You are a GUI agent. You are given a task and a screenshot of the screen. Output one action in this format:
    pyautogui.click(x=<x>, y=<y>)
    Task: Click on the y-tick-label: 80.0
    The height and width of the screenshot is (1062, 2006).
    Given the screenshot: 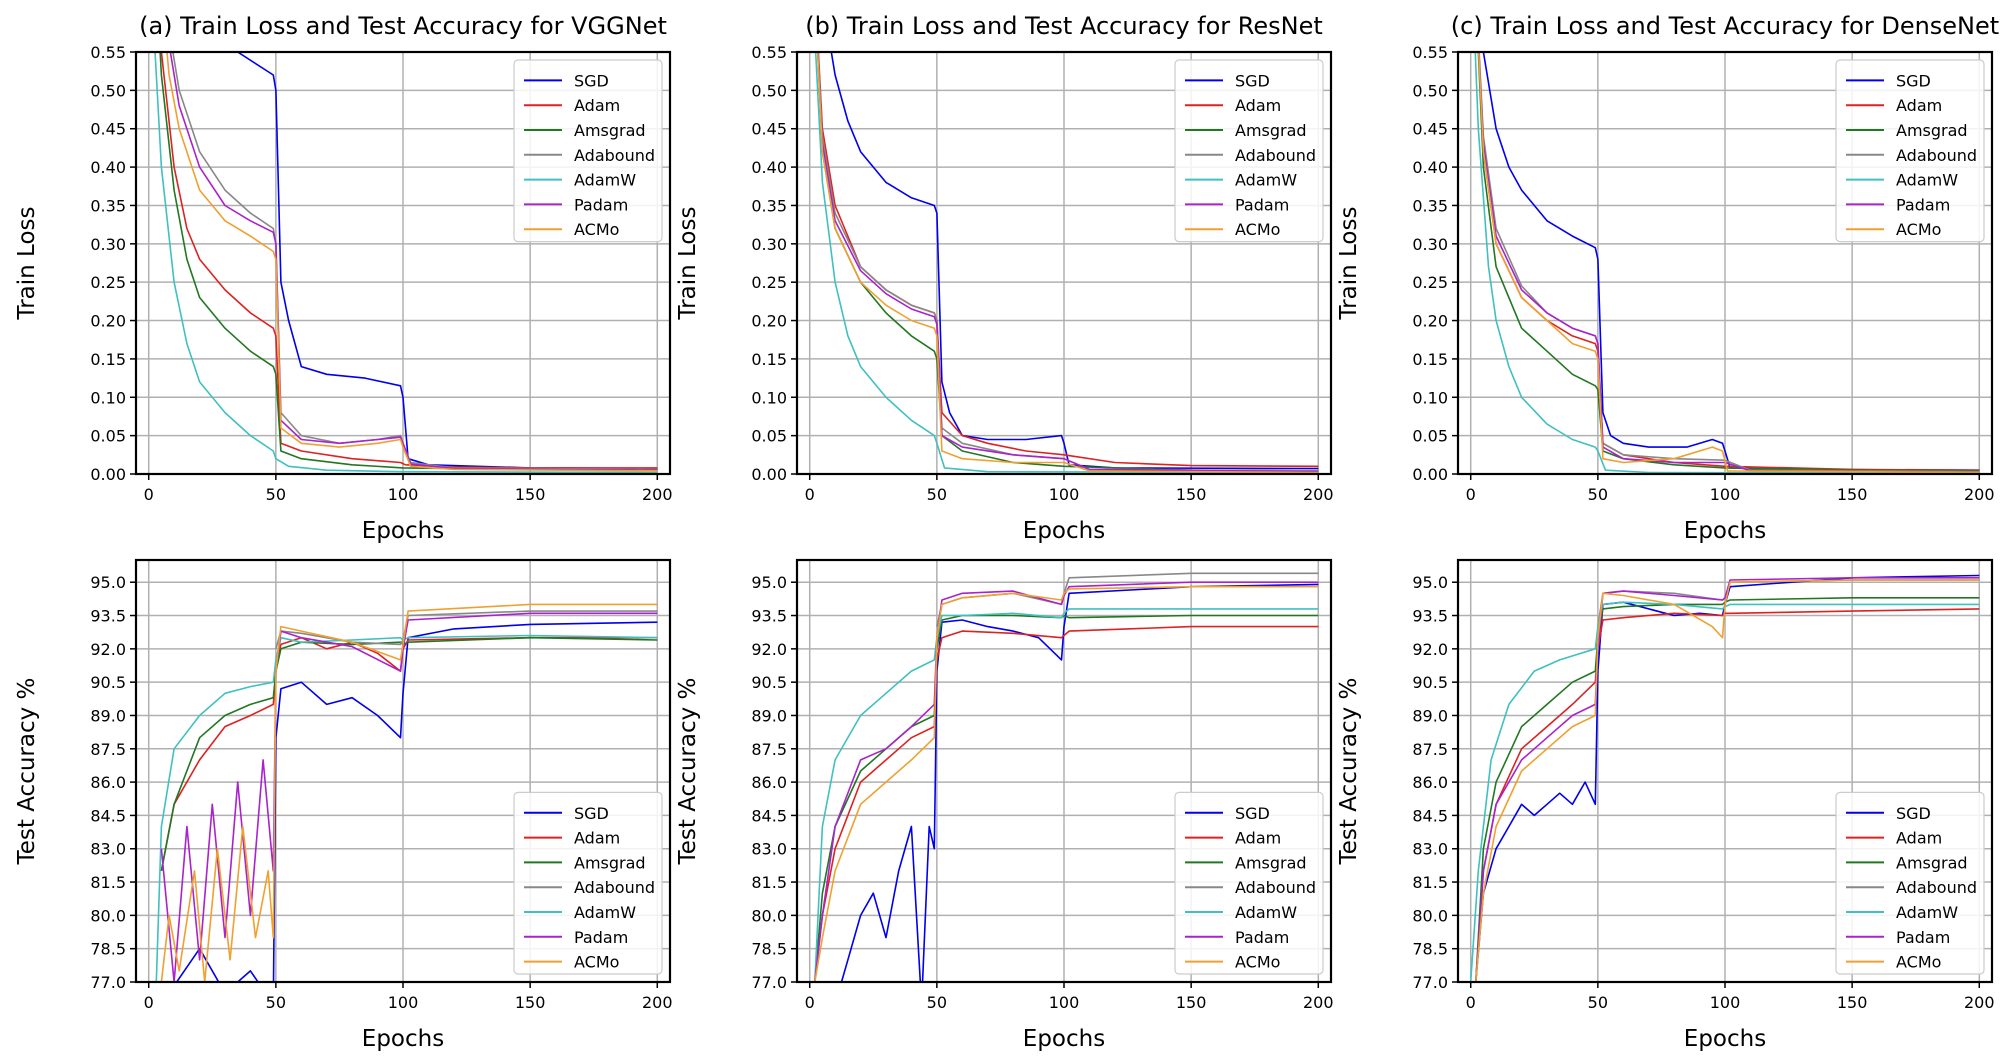 What is the action you would take?
    pyautogui.click(x=1430, y=915)
    